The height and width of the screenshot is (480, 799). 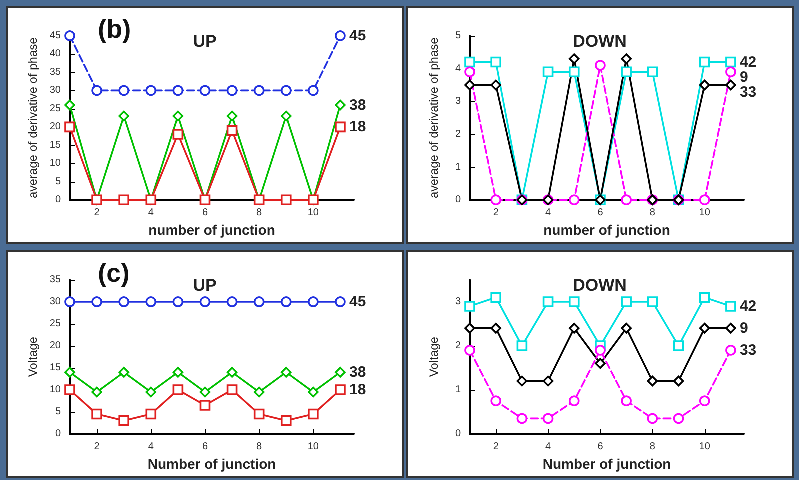 What do you see at coordinates (458, 68) in the screenshot?
I see `y-tick-label: 4` at bounding box center [458, 68].